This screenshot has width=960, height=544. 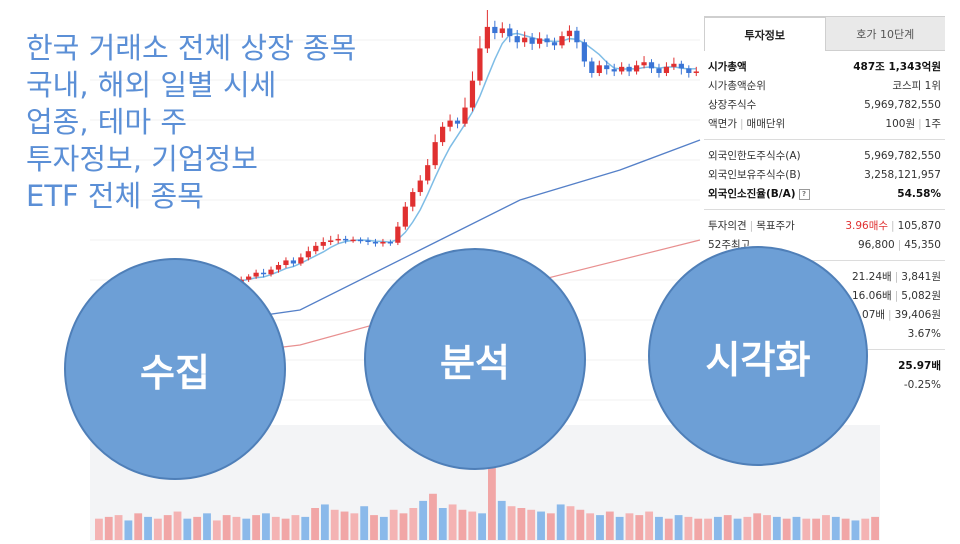 What do you see at coordinates (754, 156) in the screenshot?
I see `foreign-limit-label: 외국인한도주식수(A)` at bounding box center [754, 156].